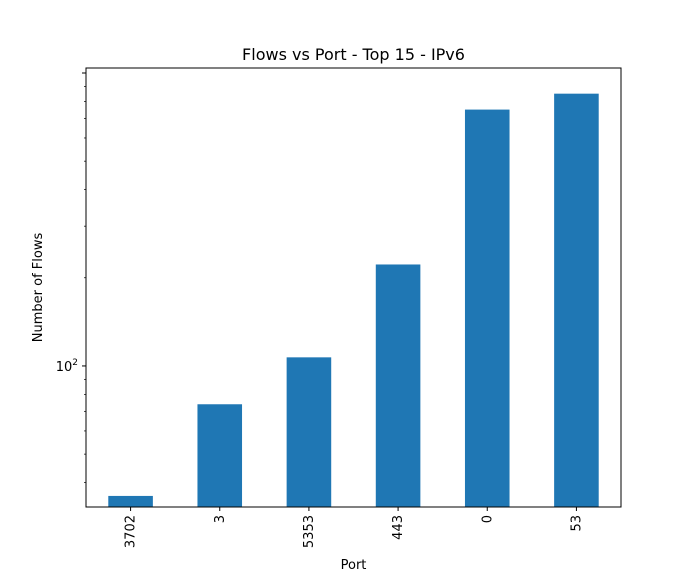  I want to click on y-tick-label-exponent: 2, so click(75, 363).